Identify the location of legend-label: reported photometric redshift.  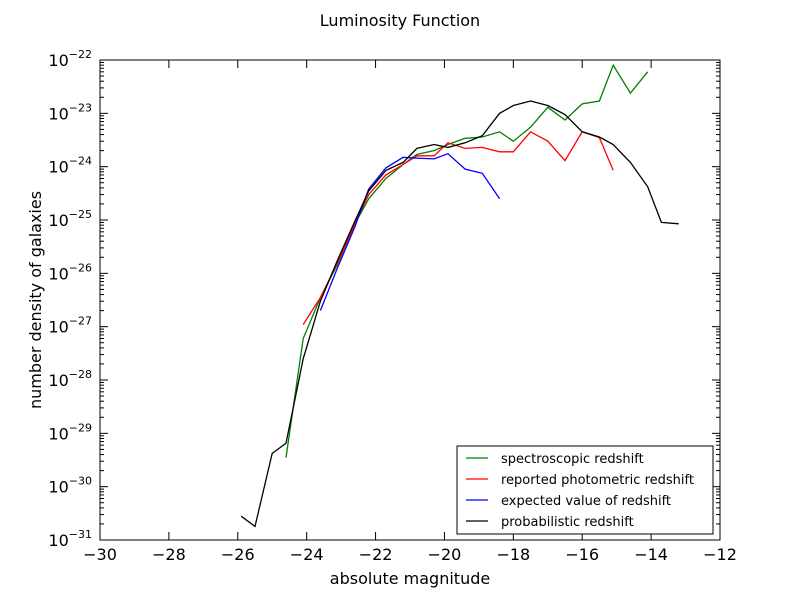
(597, 480).